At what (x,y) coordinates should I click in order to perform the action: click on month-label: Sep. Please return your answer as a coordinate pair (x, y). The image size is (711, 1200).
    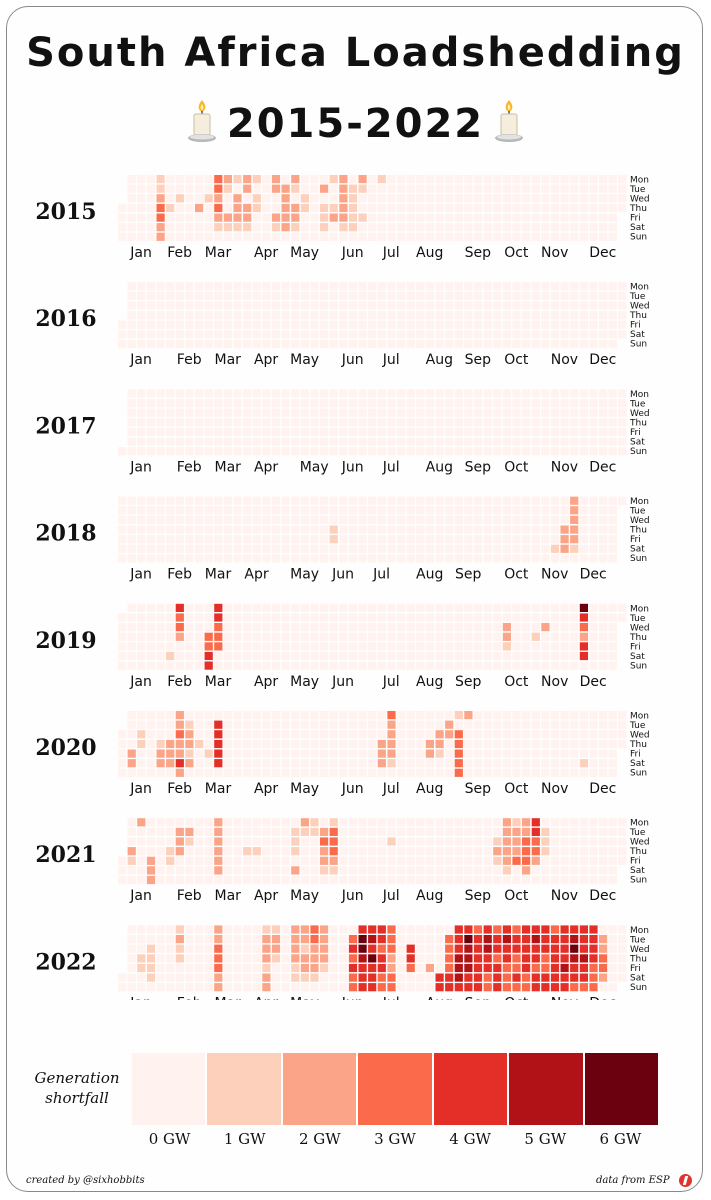
    Looking at the image, I should click on (478, 789).